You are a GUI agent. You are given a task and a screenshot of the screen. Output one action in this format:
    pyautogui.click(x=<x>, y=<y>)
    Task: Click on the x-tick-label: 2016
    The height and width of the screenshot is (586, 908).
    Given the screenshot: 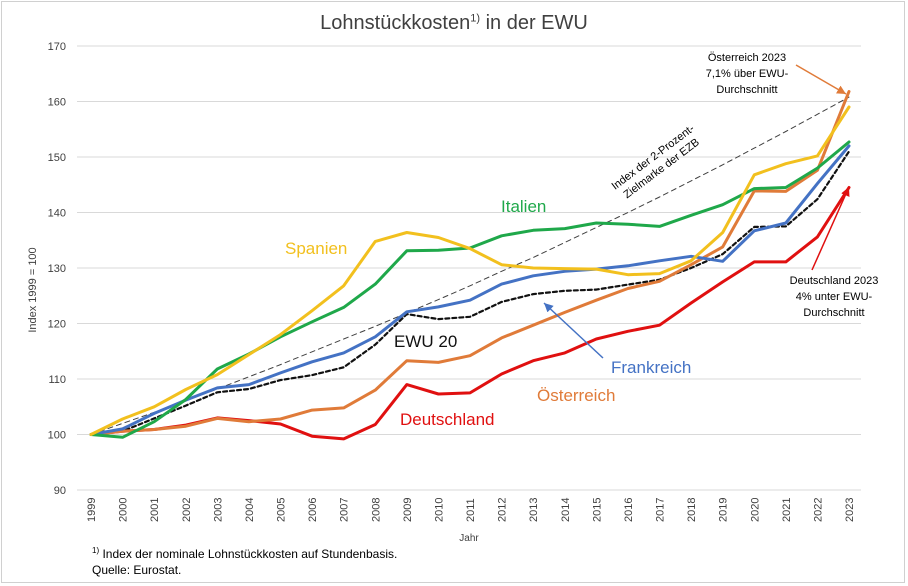 What is the action you would take?
    pyautogui.click(x=629, y=510)
    